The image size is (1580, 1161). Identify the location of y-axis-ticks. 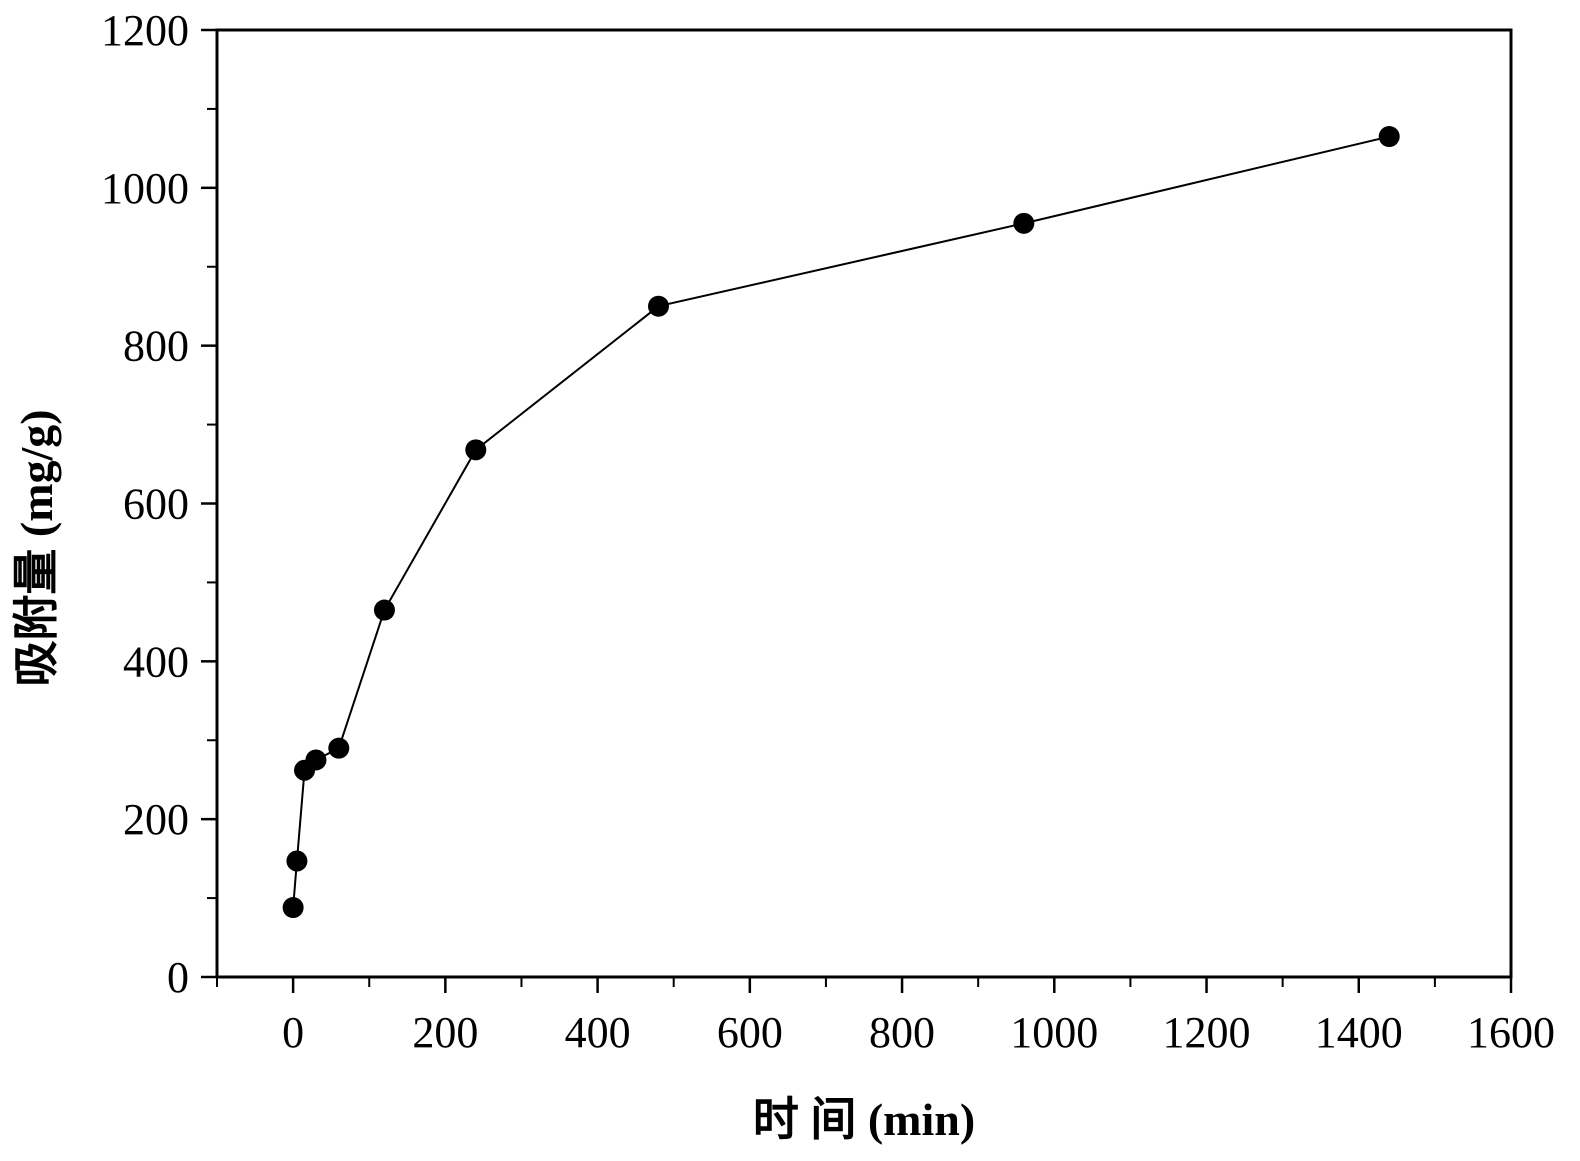
(209, 503).